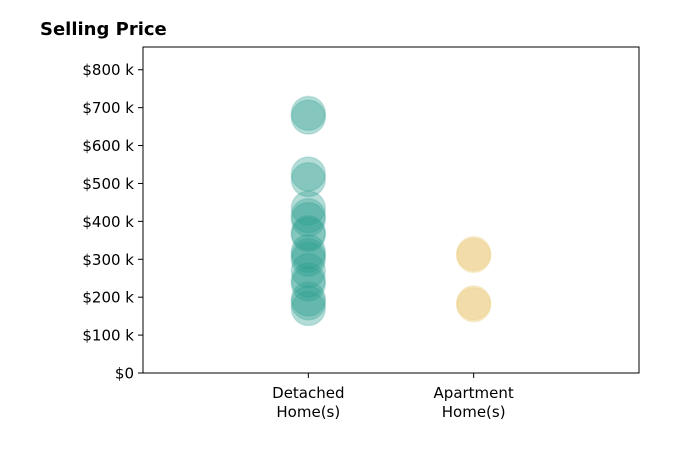 The height and width of the screenshot is (462, 679). Describe the element at coordinates (108, 298) in the screenshot. I see `y-tick-label: $200 k` at that location.